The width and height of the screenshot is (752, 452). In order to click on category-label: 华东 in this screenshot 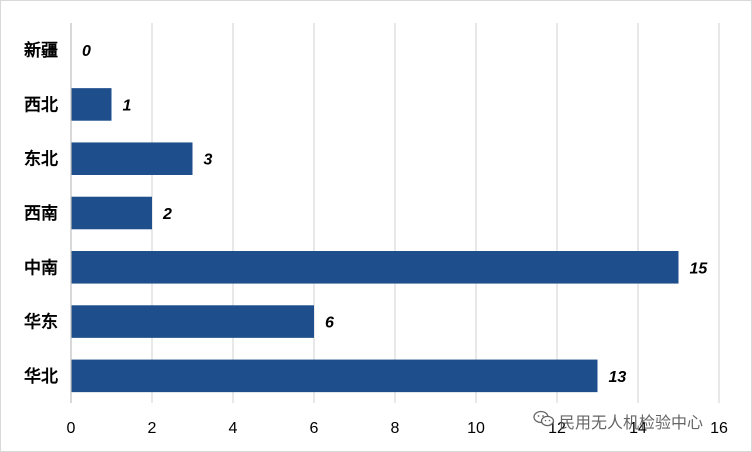, I will do `click(41, 322)`.